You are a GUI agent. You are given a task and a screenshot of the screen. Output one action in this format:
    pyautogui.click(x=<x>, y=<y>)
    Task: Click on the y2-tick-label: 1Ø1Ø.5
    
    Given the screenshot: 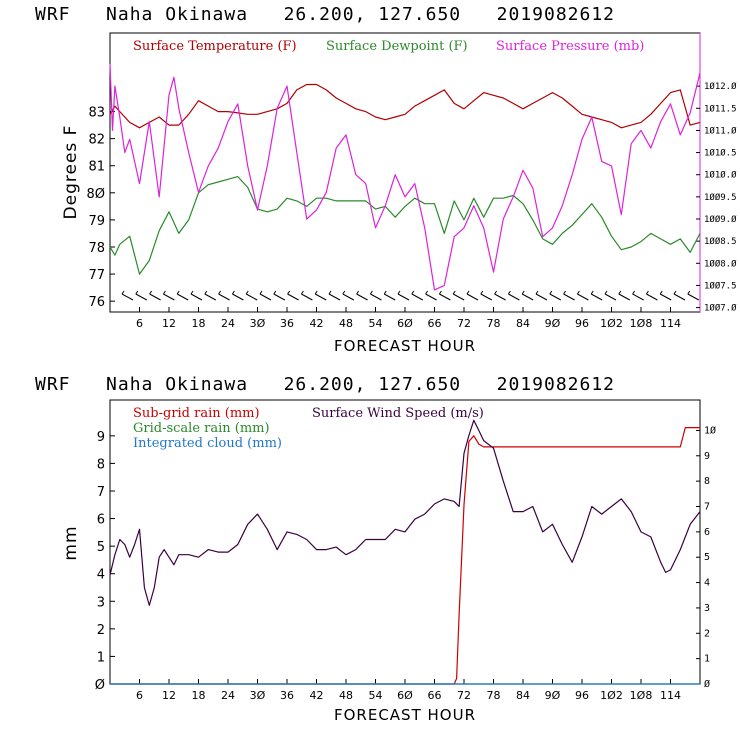 What is the action you would take?
    pyautogui.click(x=720, y=153)
    